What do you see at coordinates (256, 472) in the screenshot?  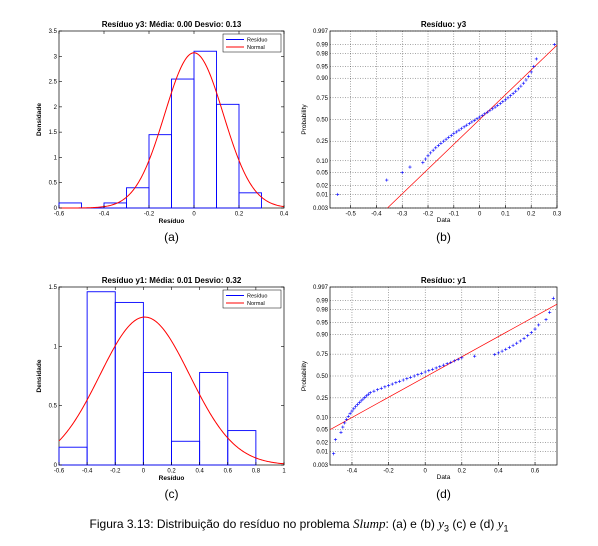 I see `x-tick-label: 0.8` at bounding box center [256, 472].